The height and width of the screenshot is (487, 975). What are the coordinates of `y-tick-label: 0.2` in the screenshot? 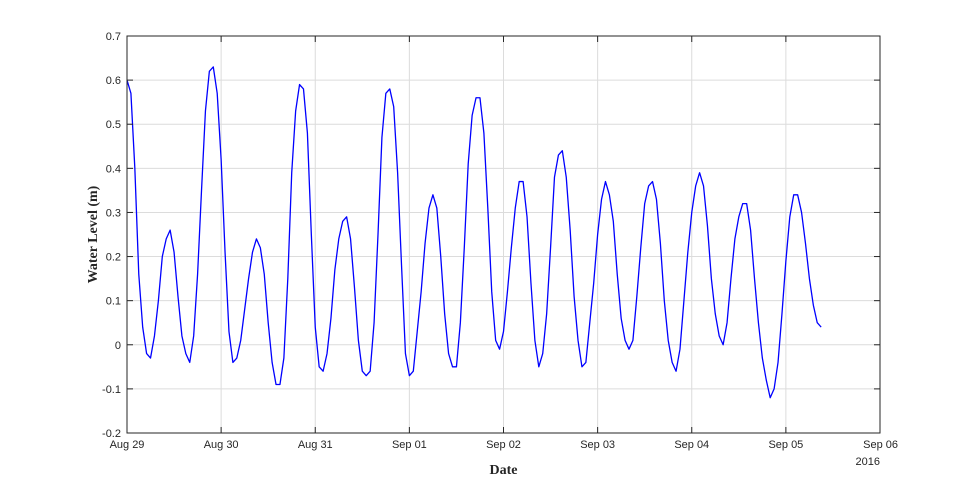 It's located at (113, 258).